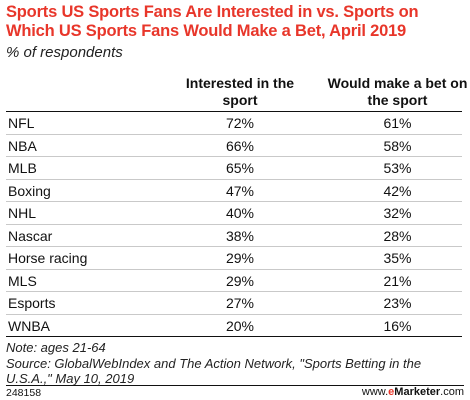 This screenshot has height=400, width=470. Describe the element at coordinates (397, 258) in the screenshot. I see `bet-value: 35%` at that location.